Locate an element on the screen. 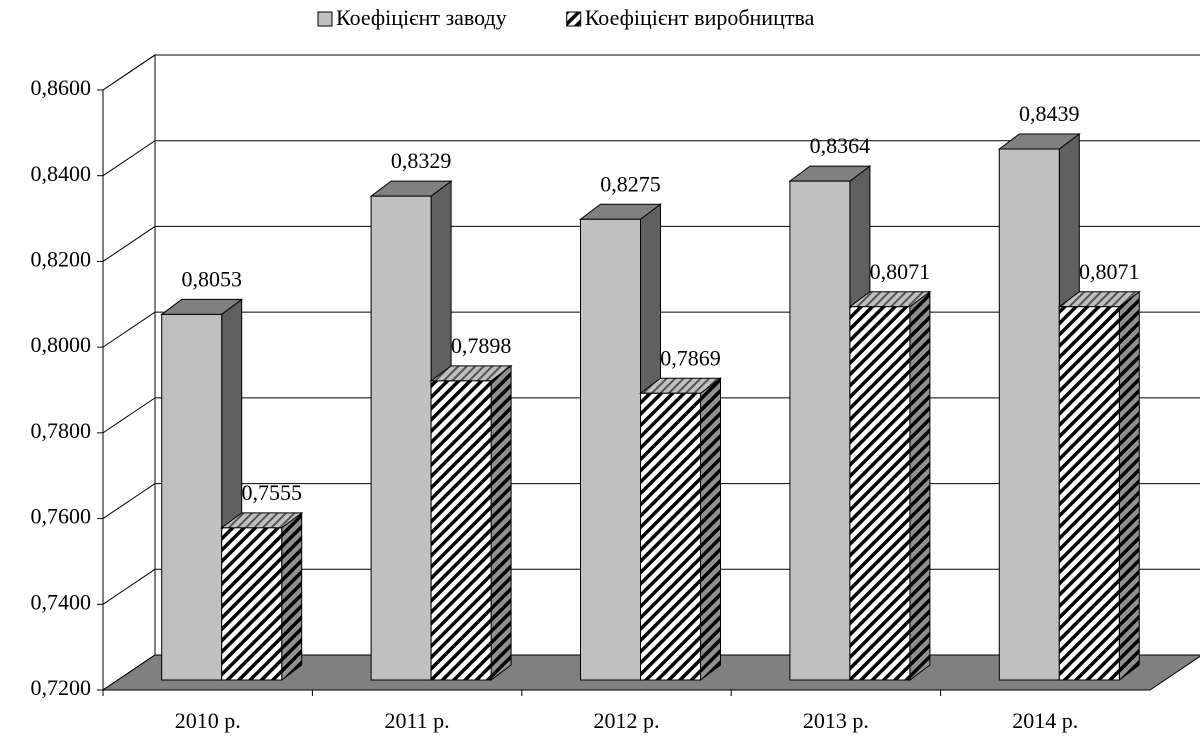 This screenshot has width=1200, height=740. y-tick-label: 0,8400 is located at coordinates (61, 173).